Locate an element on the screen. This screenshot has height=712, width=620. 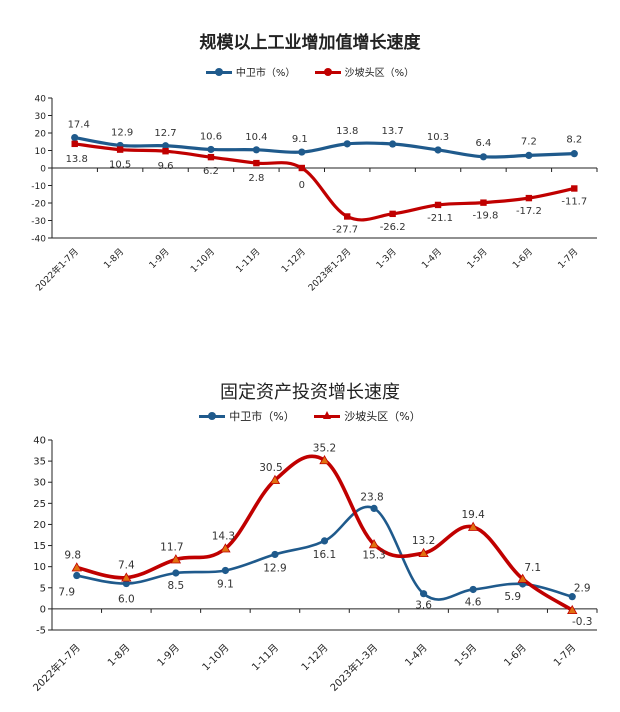
data-label: 12.7 is located at coordinates (165, 133).